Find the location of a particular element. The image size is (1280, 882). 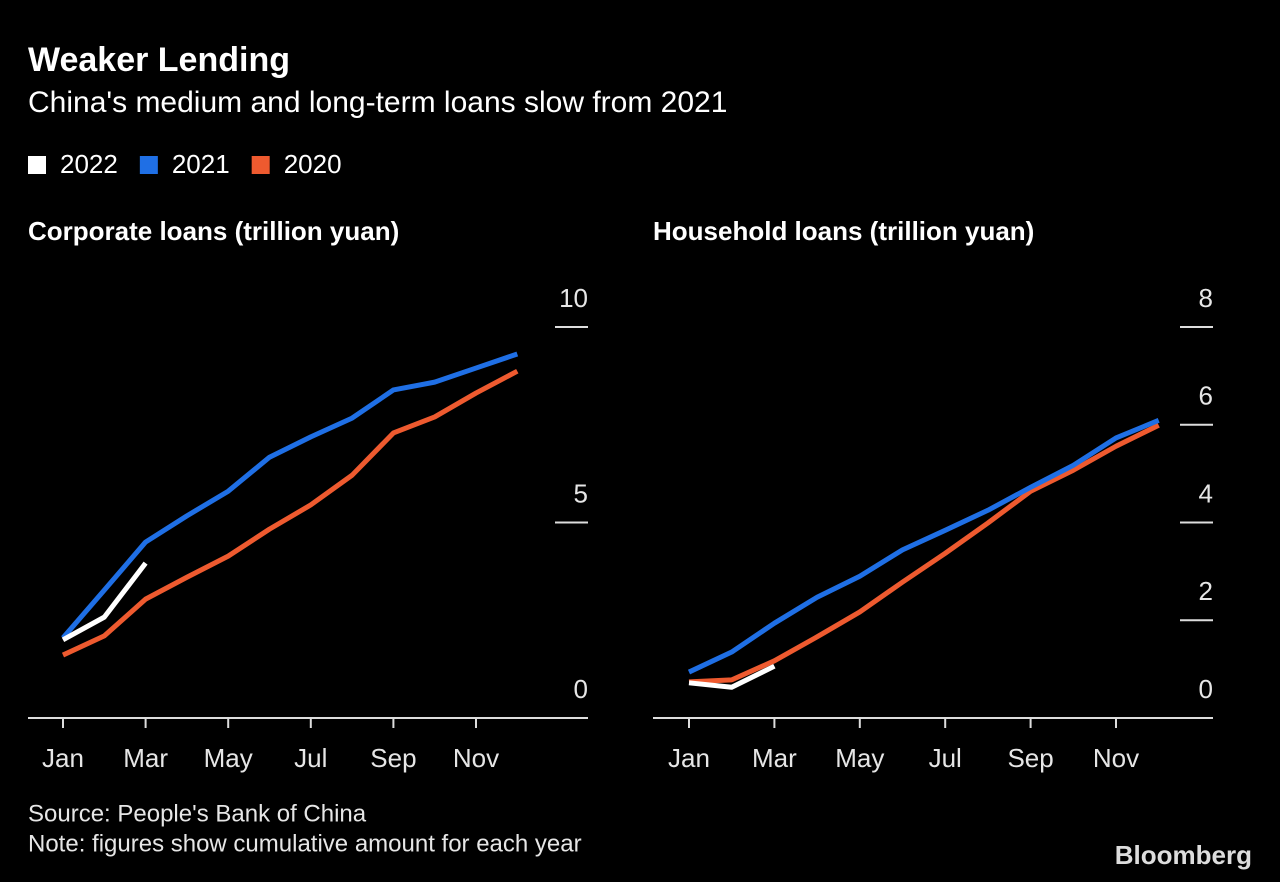

panel-title: Household loans (trillion yuan) is located at coordinates (843, 231).